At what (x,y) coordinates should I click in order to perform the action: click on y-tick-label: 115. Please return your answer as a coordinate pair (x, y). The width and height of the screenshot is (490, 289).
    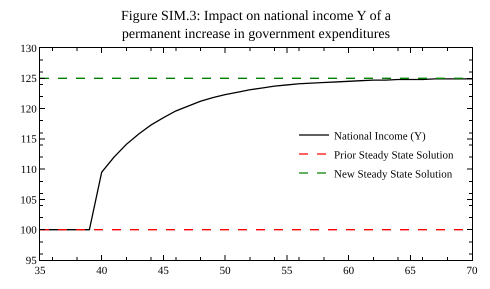
    Looking at the image, I should click on (29, 140).